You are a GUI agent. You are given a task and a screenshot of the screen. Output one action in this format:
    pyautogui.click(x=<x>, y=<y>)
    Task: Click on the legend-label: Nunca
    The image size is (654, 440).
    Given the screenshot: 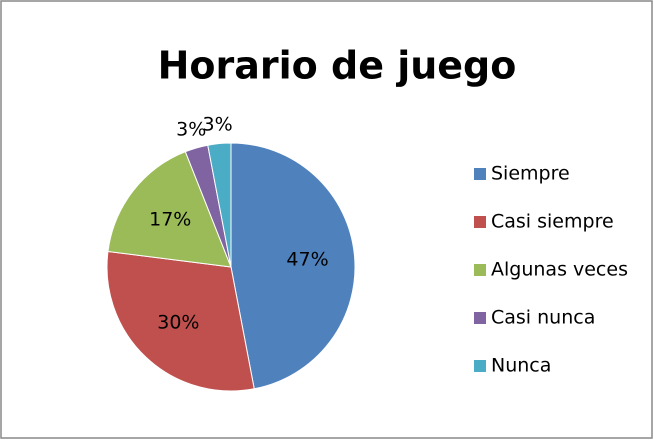 What is the action you would take?
    pyautogui.click(x=521, y=366)
    